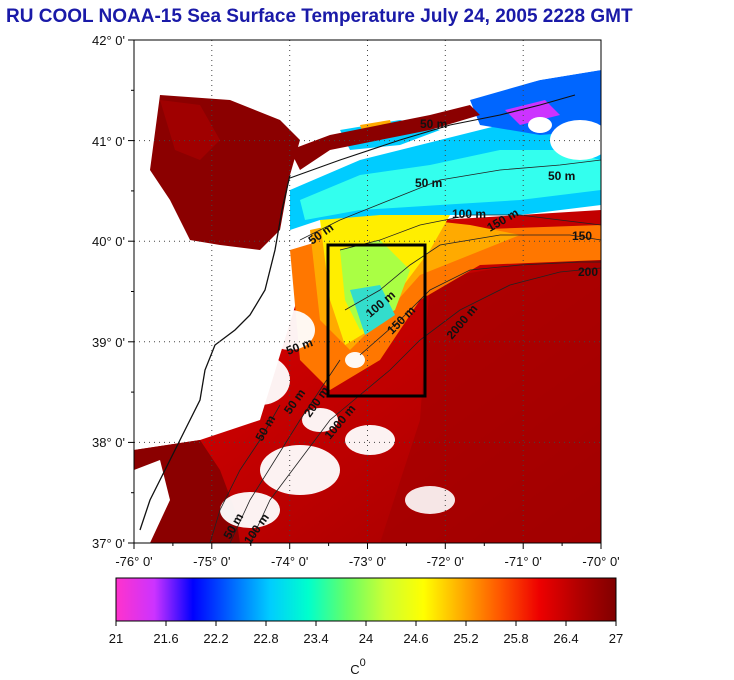  Describe the element at coordinates (289, 561) in the screenshot. I see `lon-tick-label: -74° 0'` at that location.